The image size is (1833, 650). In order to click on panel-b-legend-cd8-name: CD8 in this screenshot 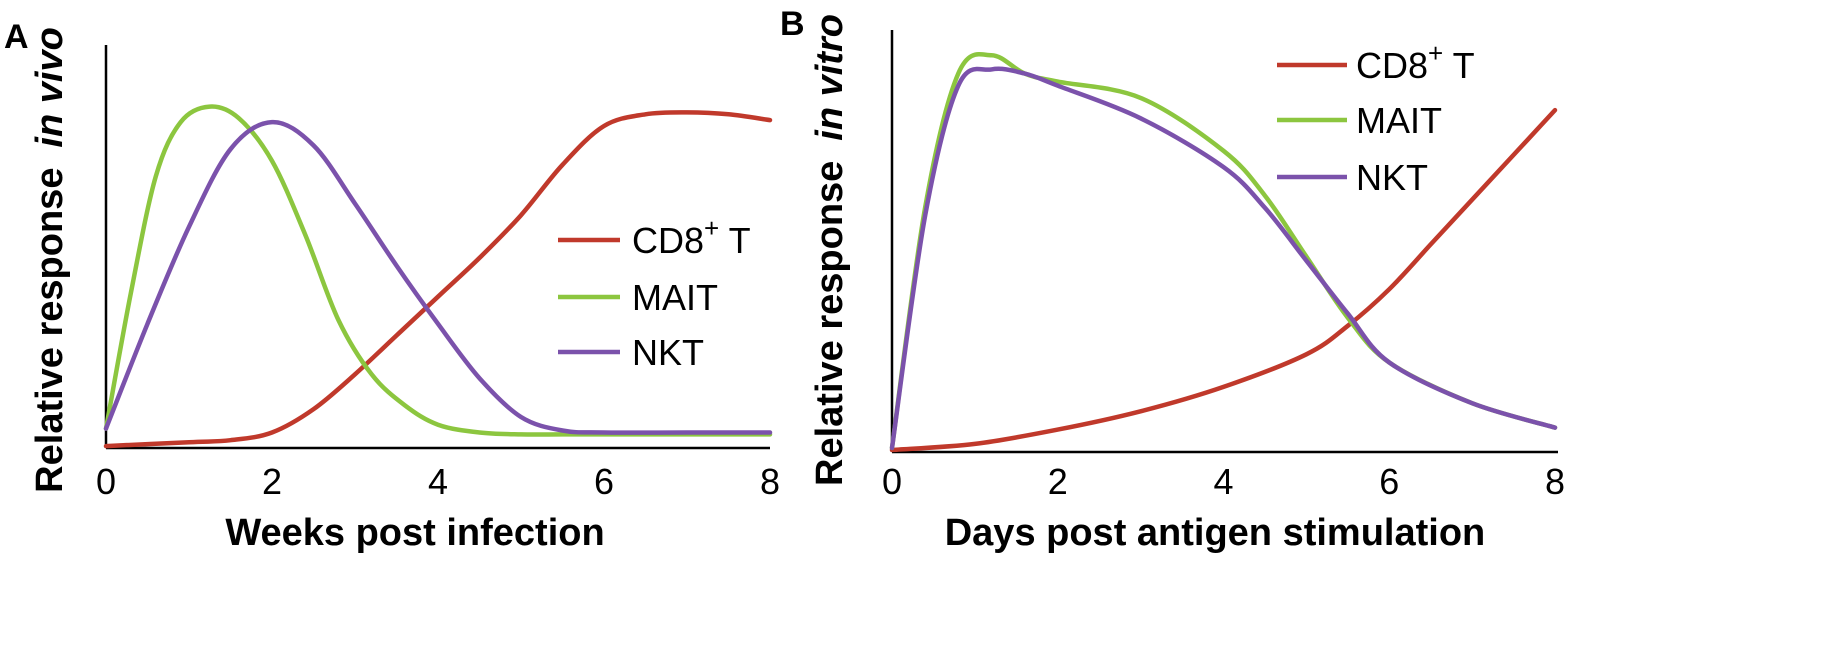, I will do `click(1392, 65)`.